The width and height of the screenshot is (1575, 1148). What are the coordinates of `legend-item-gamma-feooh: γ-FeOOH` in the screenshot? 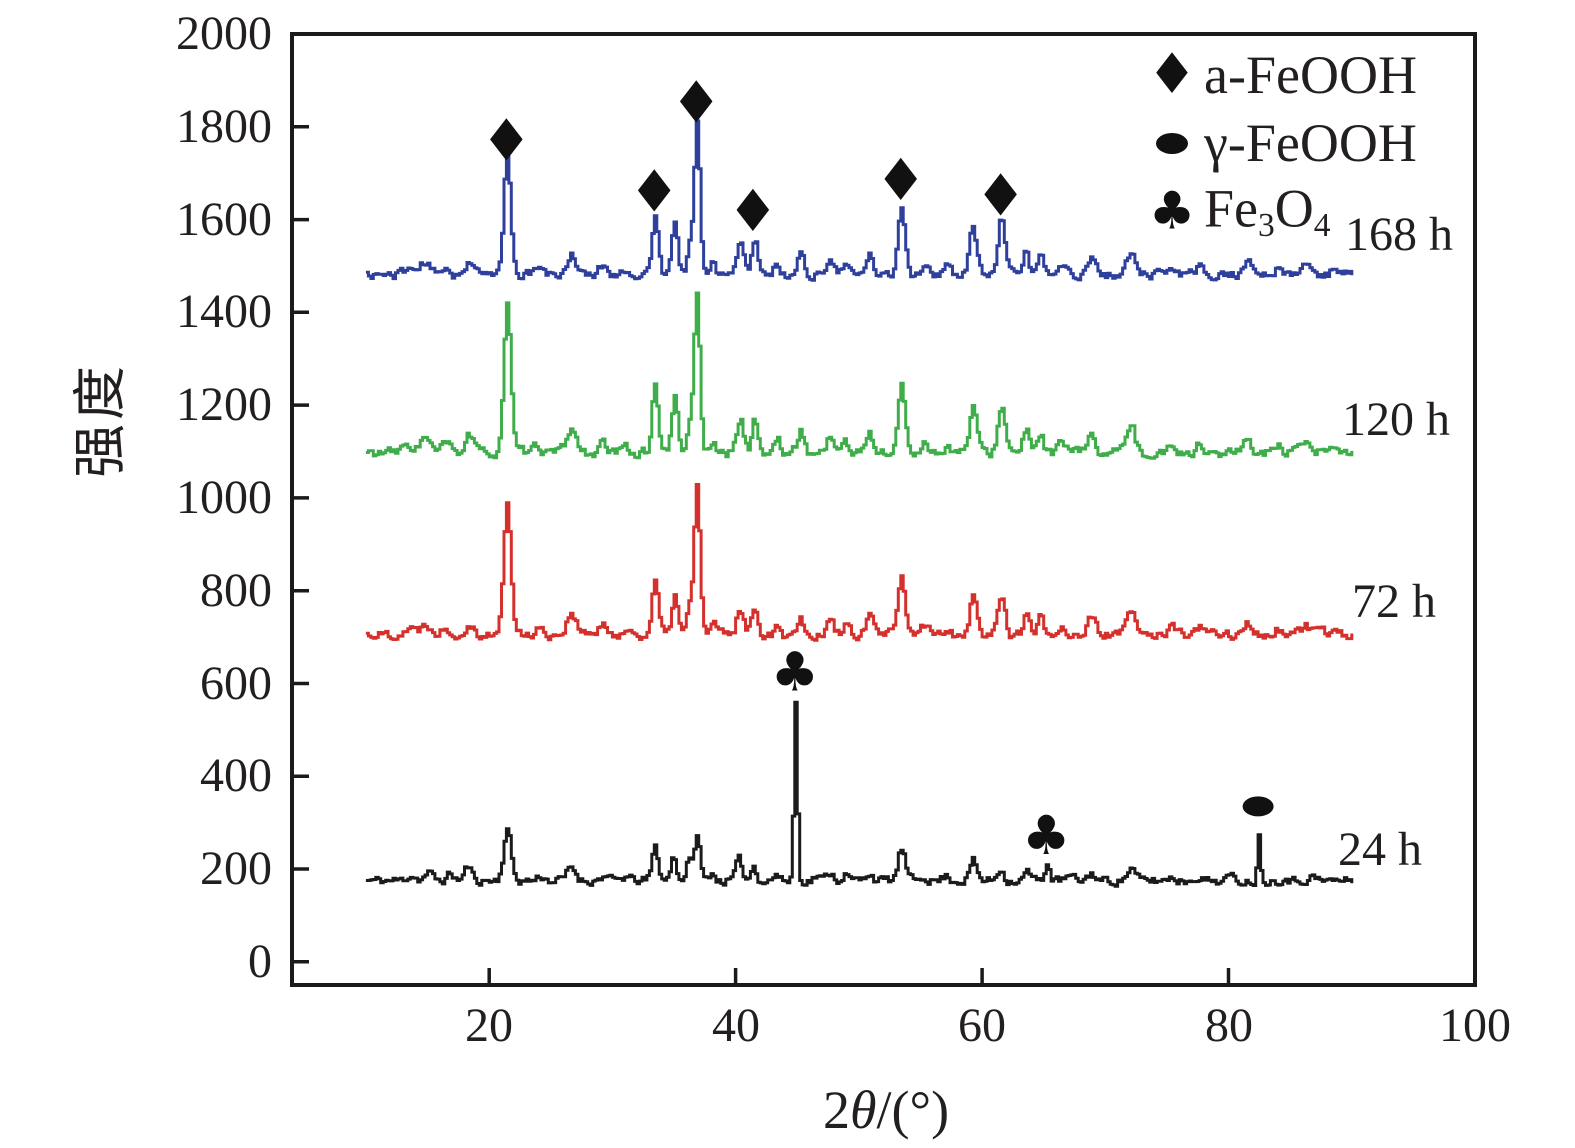 It's located at (1281, 143).